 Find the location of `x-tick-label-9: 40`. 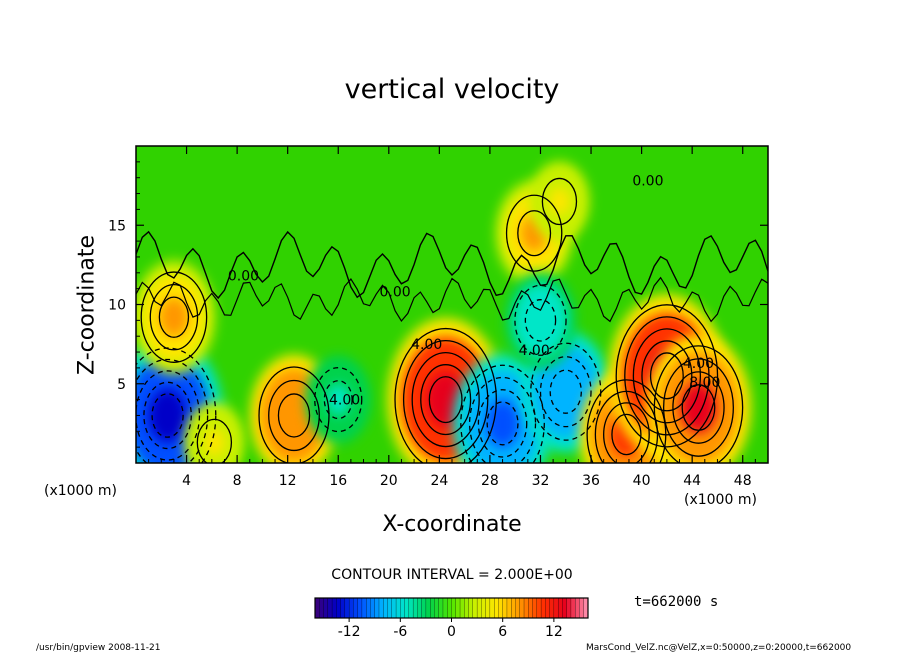

x-tick-label-9: 40 is located at coordinates (642, 481).